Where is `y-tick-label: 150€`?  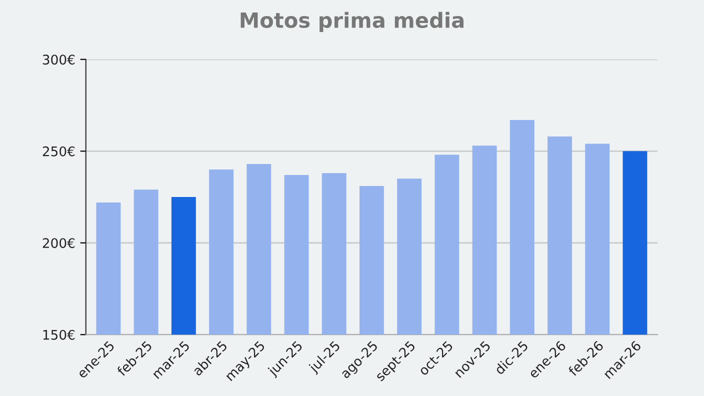 y-tick-label: 150€ is located at coordinates (59, 335).